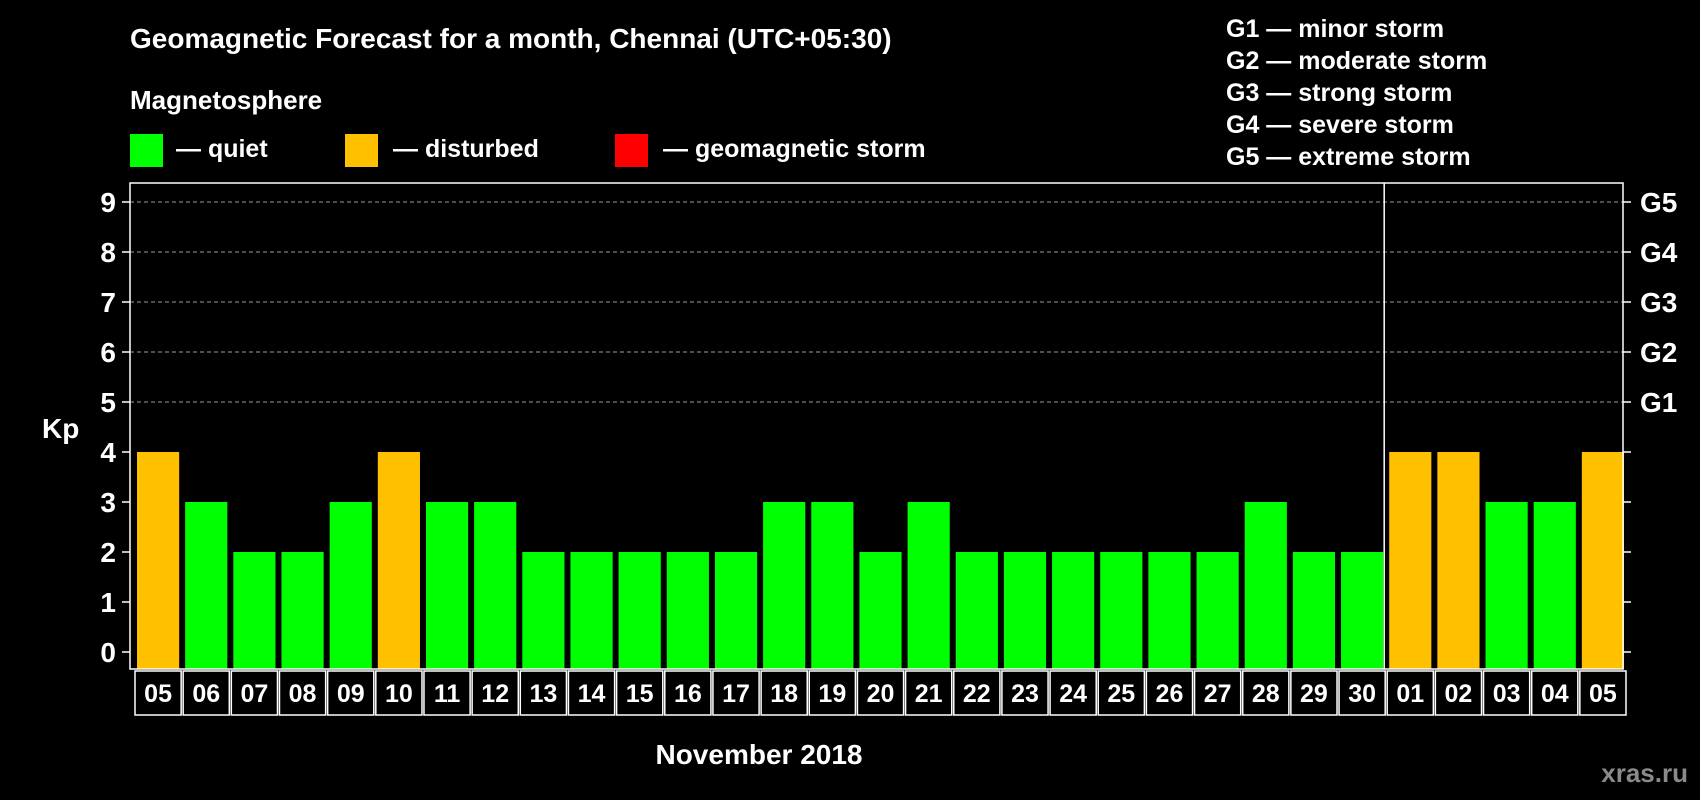 This screenshot has height=800, width=1700. Describe the element at coordinates (108, 502) in the screenshot. I see `y-tick-label: 3` at that location.